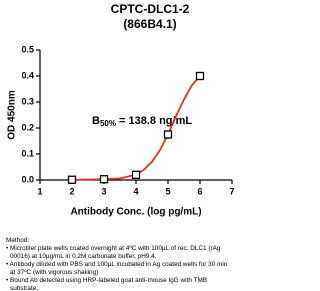 Image resolution: width=320 pixels, height=291 pixels. Describe the element at coordinates (27, 101) in the screenshot. I see `y-tick-label: 0.3` at that location.